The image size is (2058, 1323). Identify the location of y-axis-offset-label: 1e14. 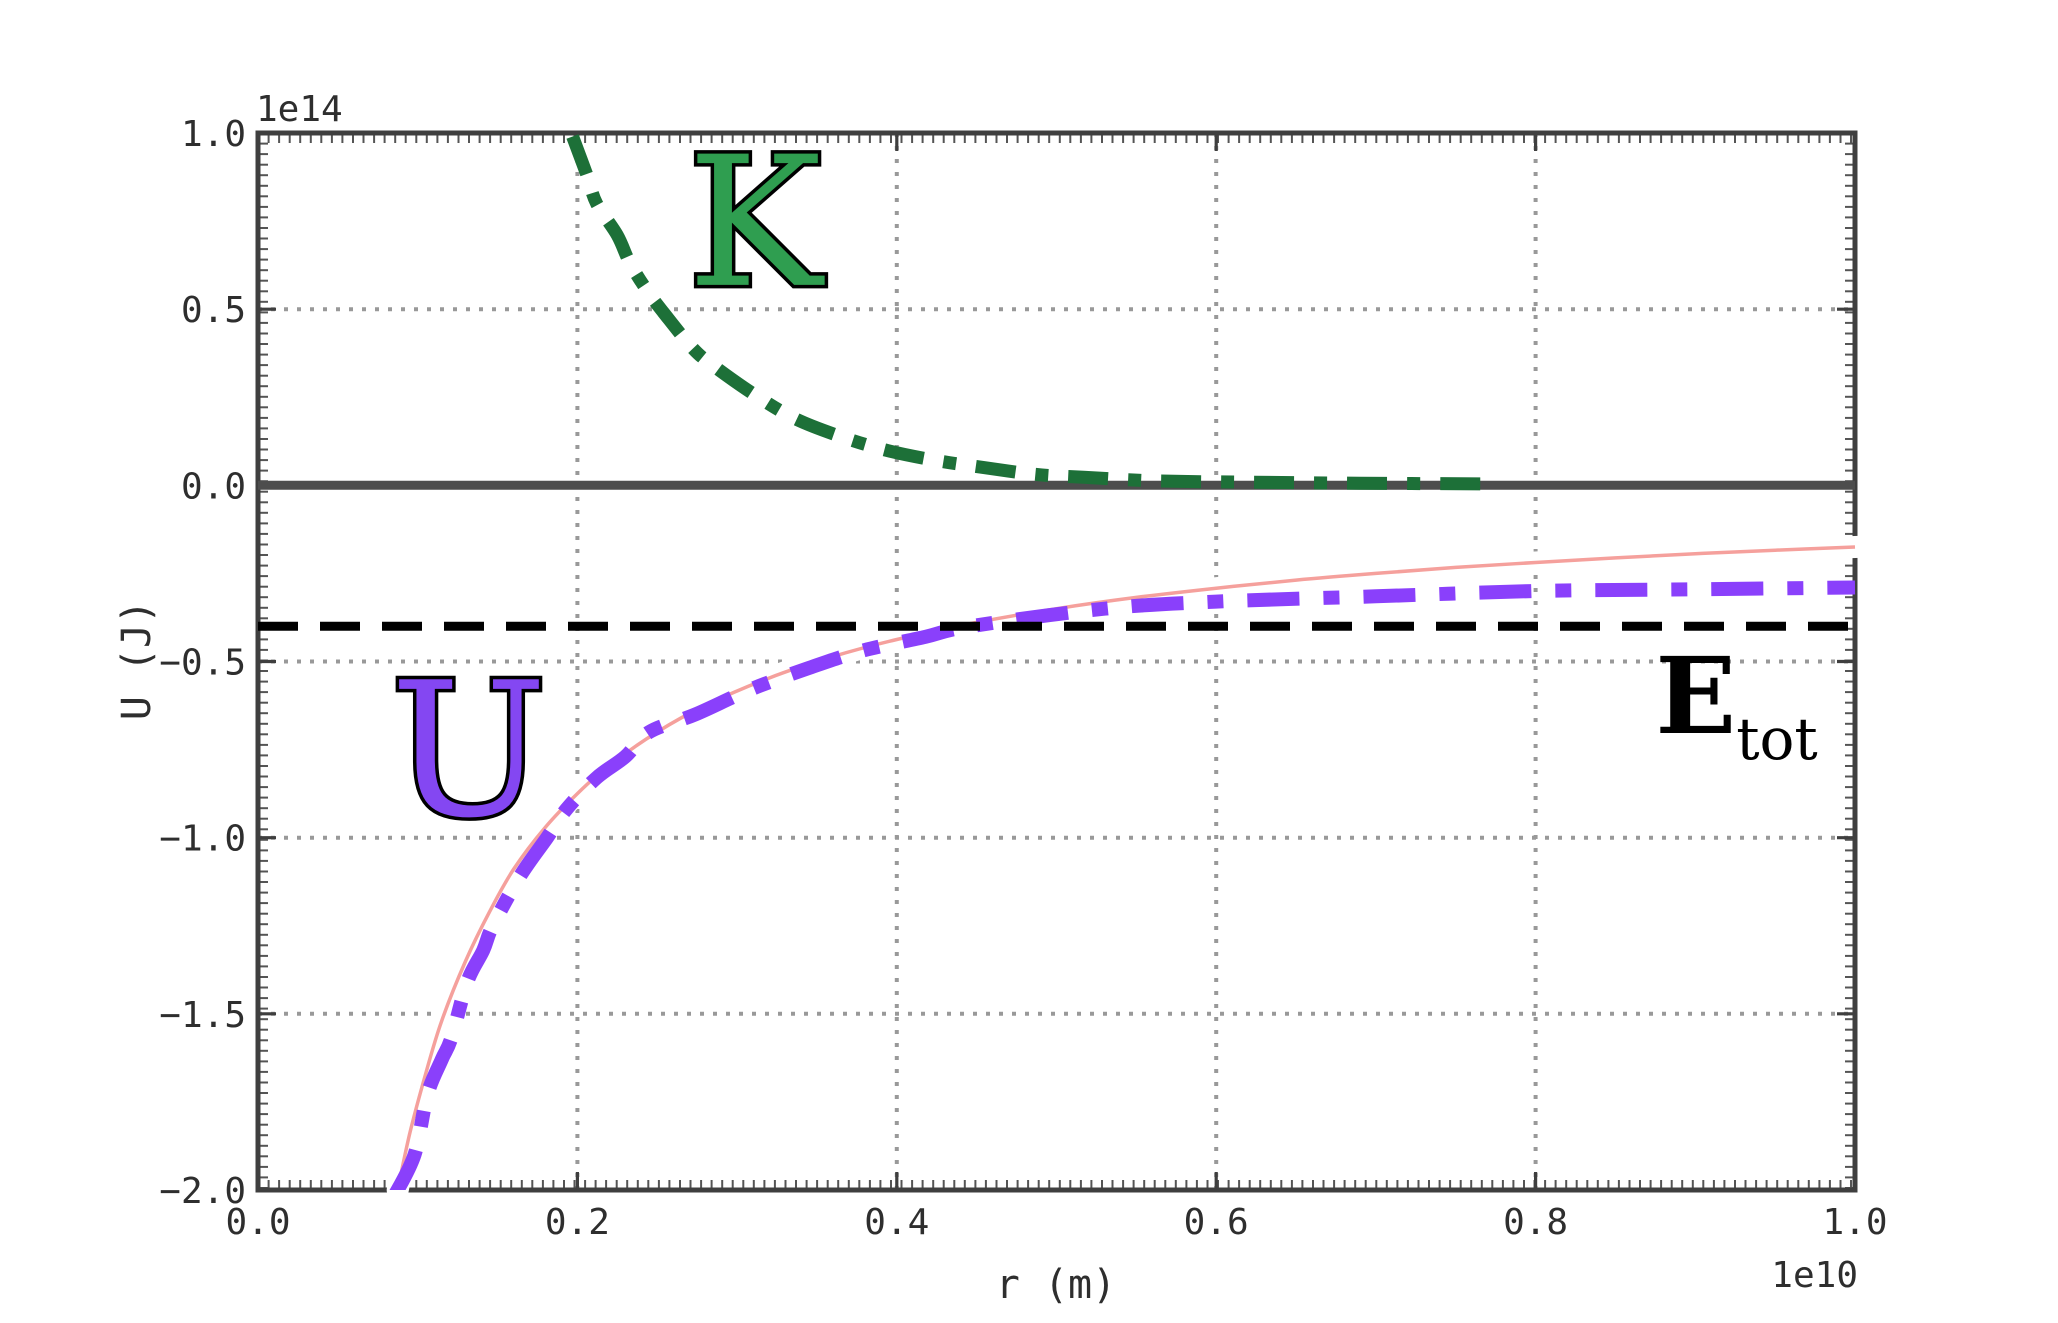
(299, 109).